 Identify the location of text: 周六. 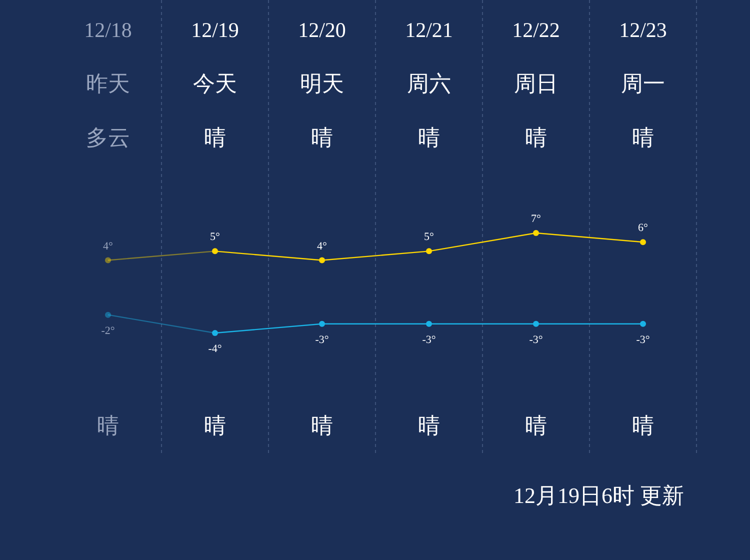
(429, 83).